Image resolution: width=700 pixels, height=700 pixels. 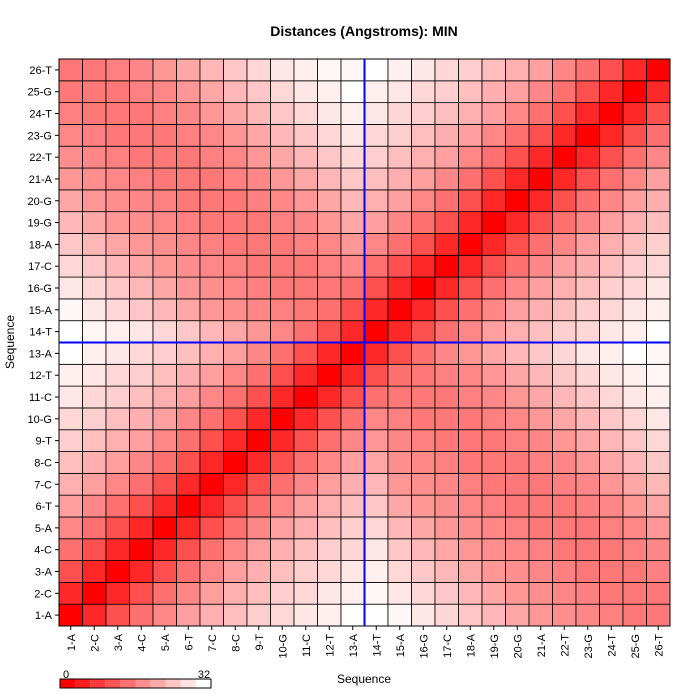 What do you see at coordinates (564, 70) in the screenshot?
I see `heatmap-cell-26-T-22-T` at bounding box center [564, 70].